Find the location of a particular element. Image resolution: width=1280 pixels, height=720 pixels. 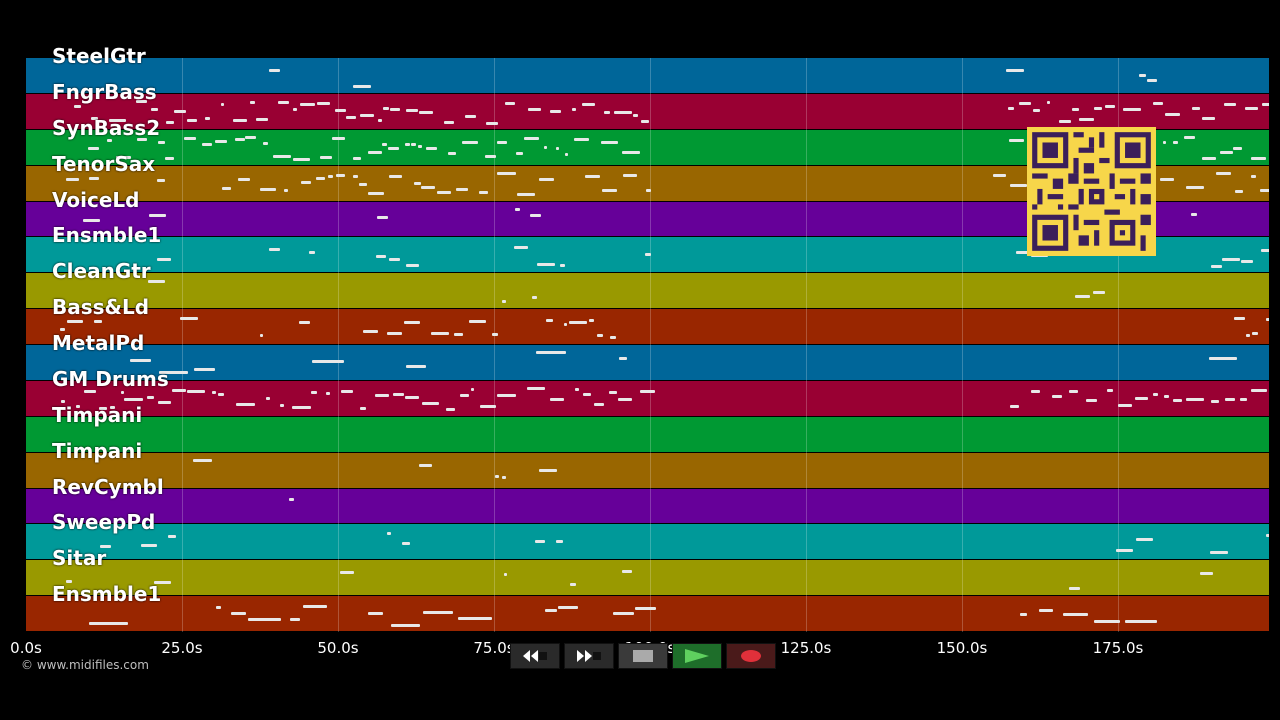

qr-code is located at coordinates (1091, 191).